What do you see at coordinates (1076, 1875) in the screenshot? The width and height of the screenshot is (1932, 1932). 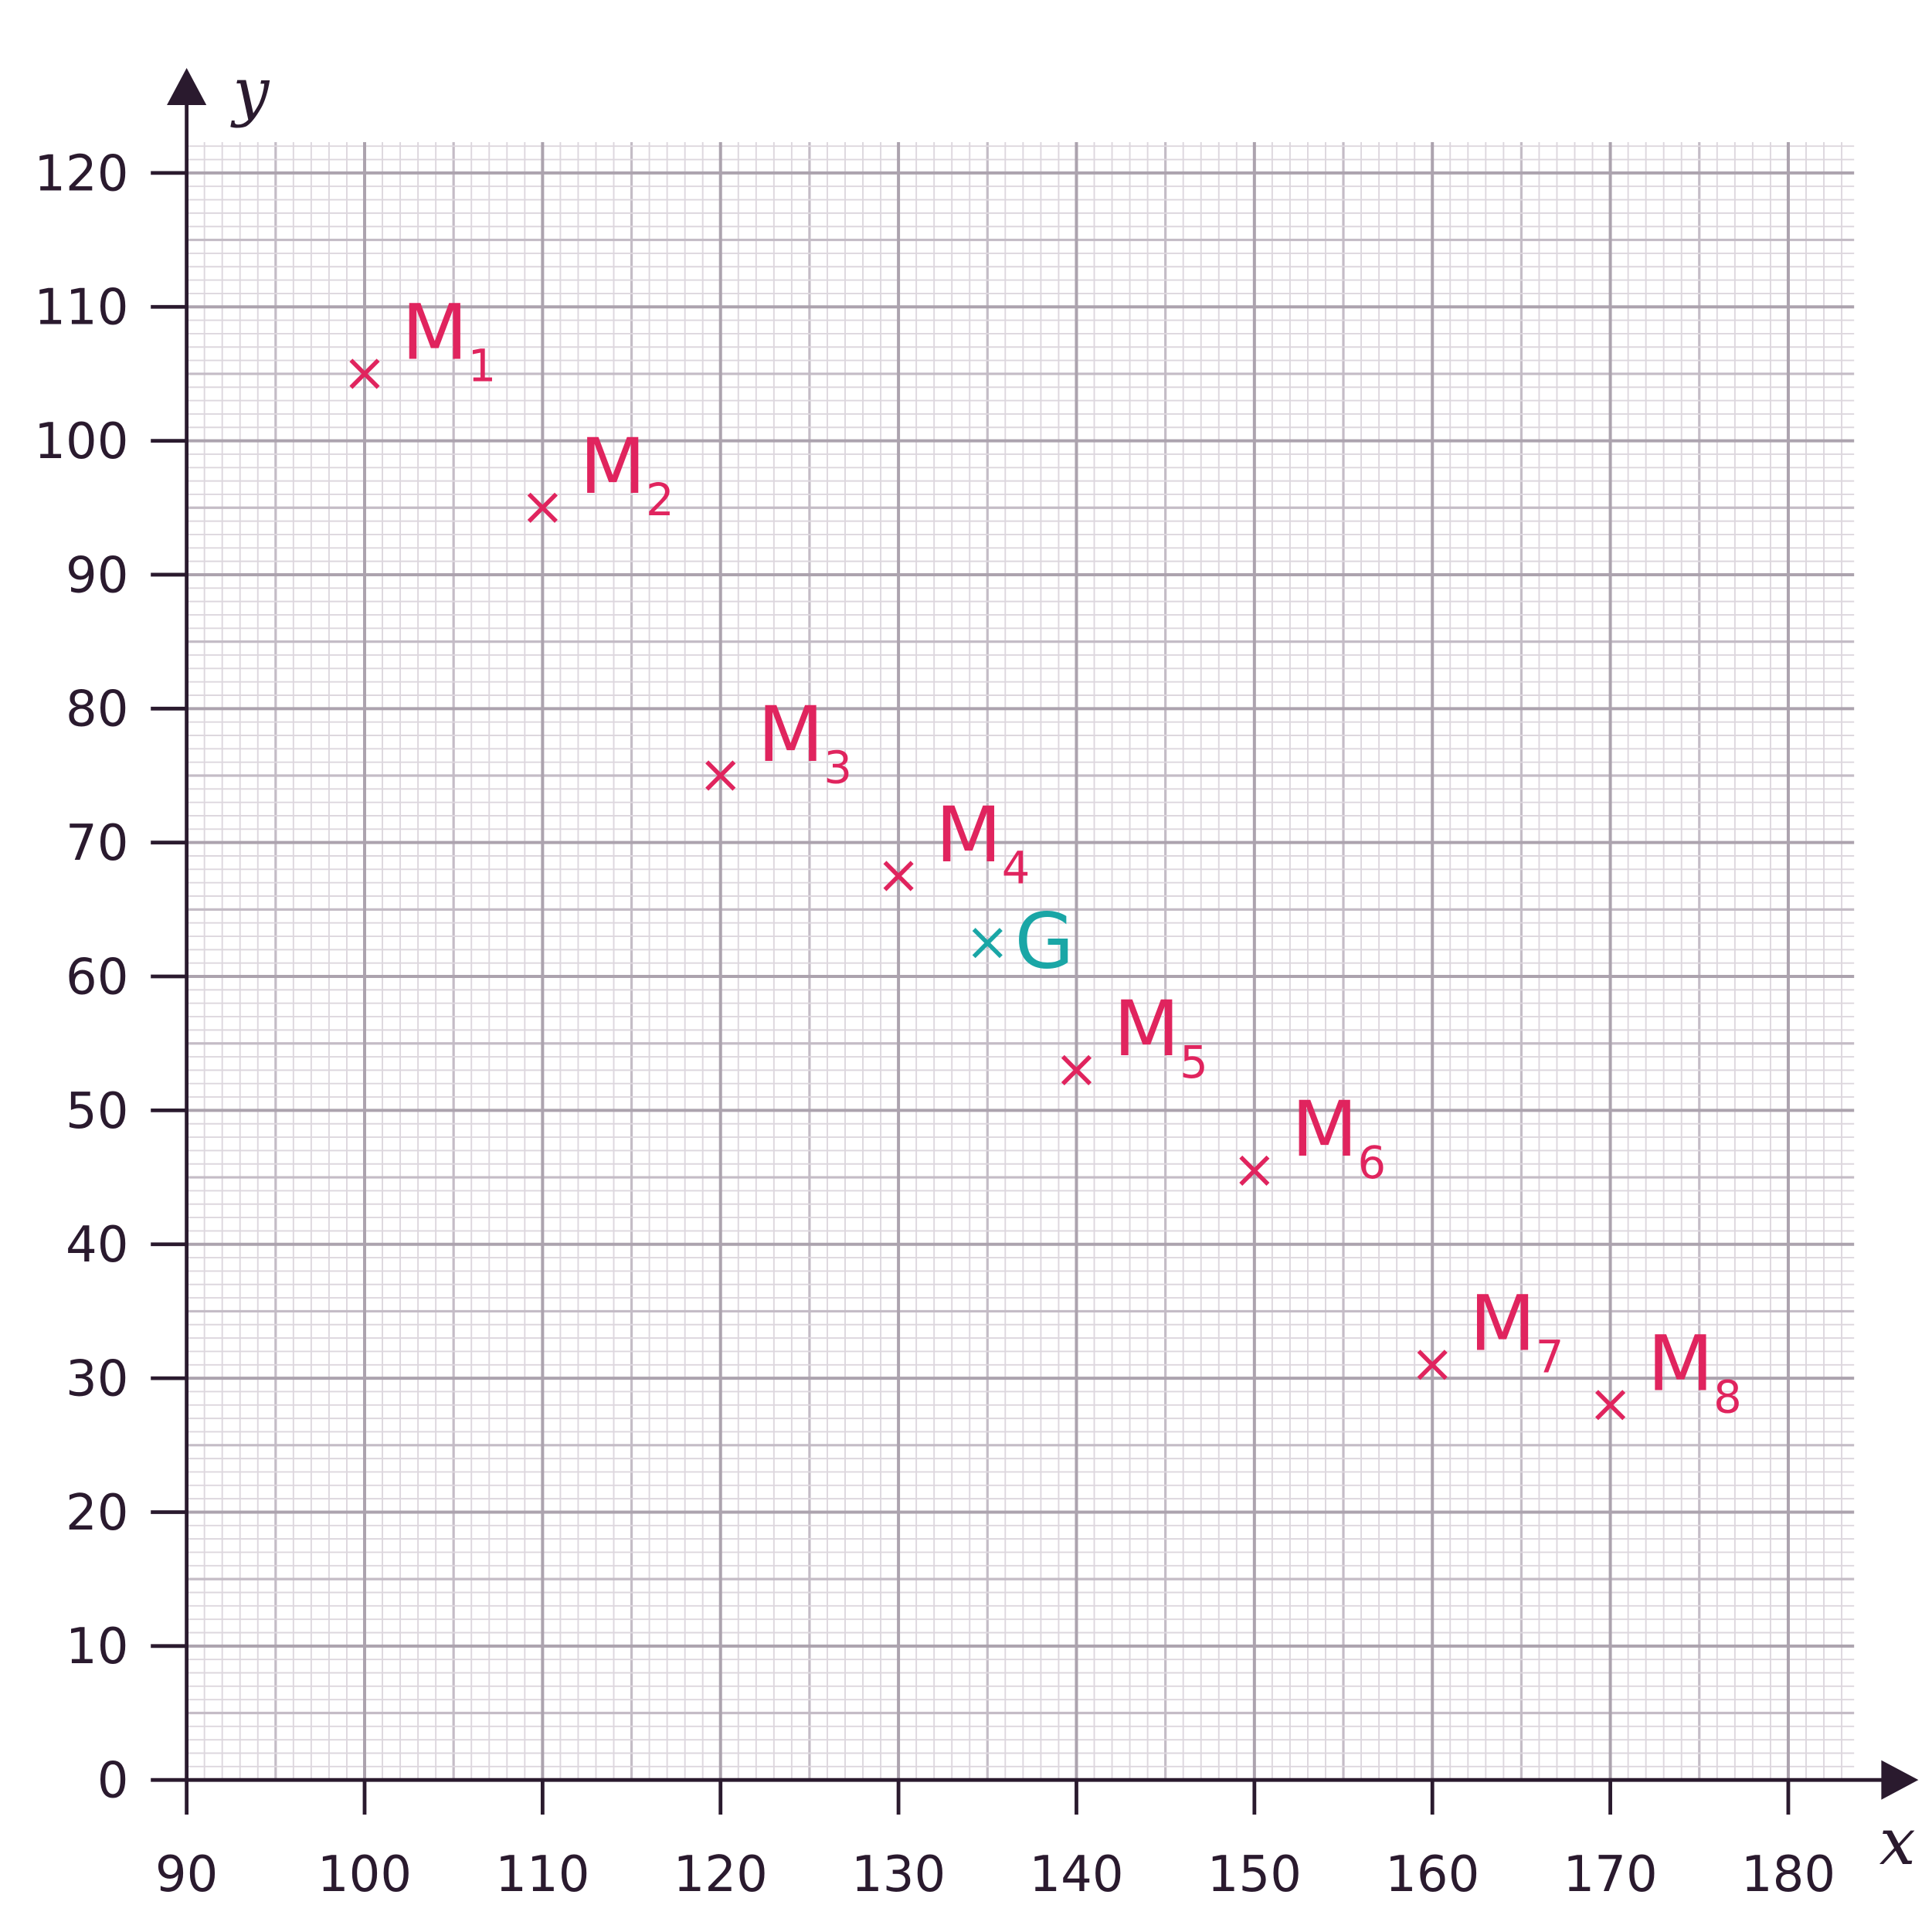 I see `x-tick-label: 140` at bounding box center [1076, 1875].